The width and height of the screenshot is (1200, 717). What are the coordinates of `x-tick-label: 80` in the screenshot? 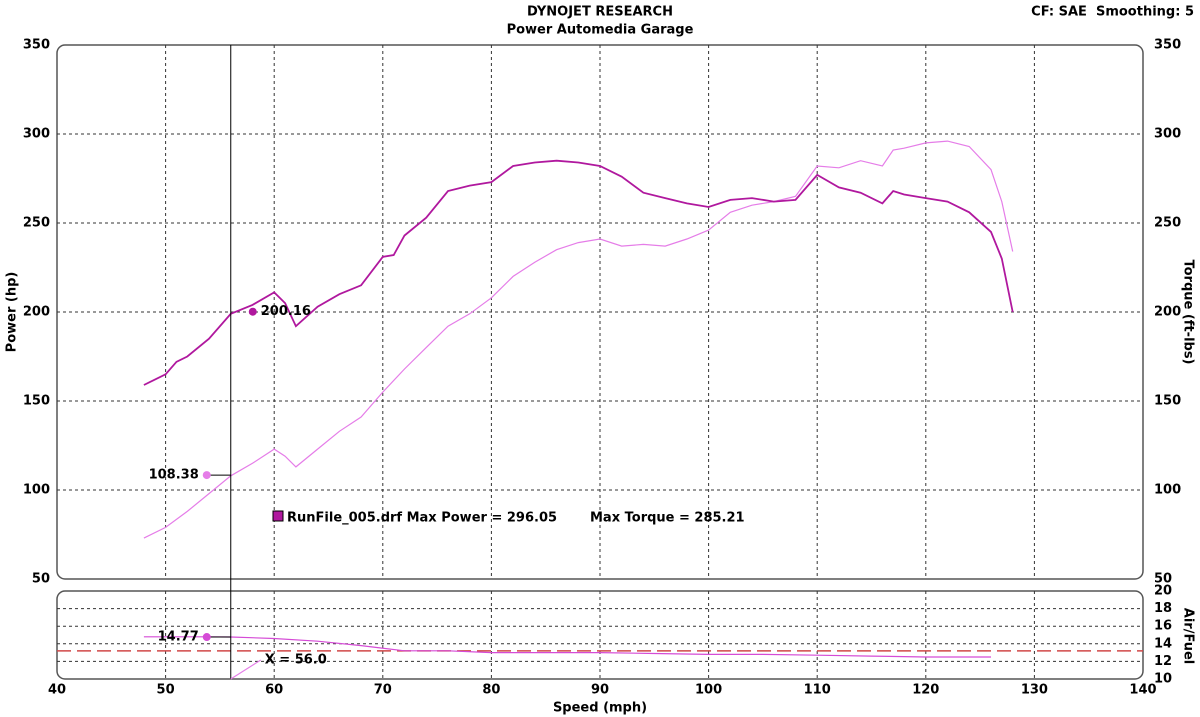 It's located at (491, 690).